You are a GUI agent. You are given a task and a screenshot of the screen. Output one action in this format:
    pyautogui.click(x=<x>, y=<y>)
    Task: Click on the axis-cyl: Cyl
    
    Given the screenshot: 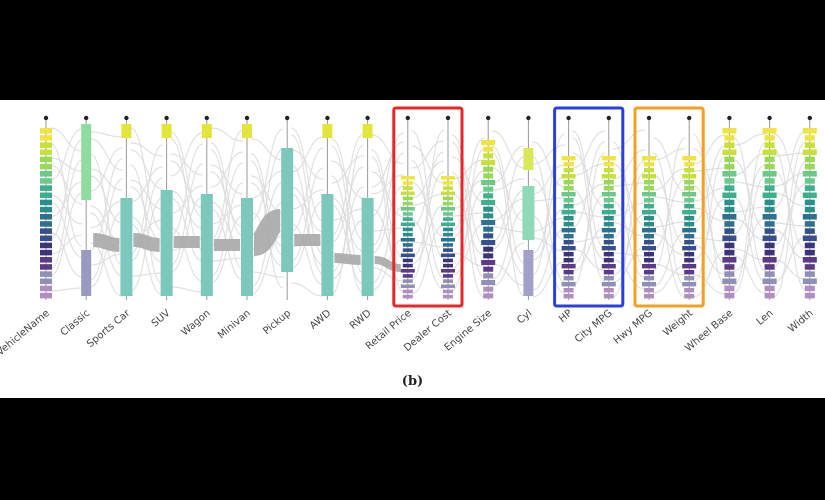 What is the action you would take?
    pyautogui.click(x=525, y=221)
    